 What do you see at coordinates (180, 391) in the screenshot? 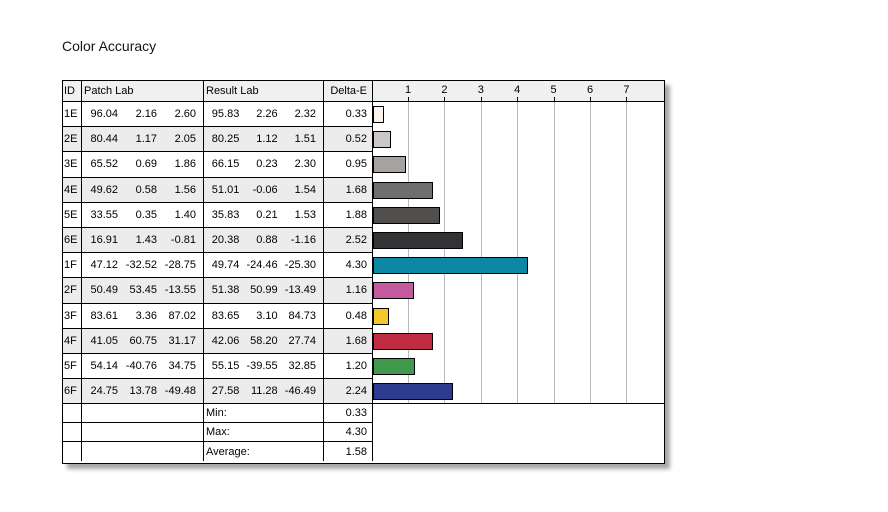
I see `lab-value: -49.48` at bounding box center [180, 391].